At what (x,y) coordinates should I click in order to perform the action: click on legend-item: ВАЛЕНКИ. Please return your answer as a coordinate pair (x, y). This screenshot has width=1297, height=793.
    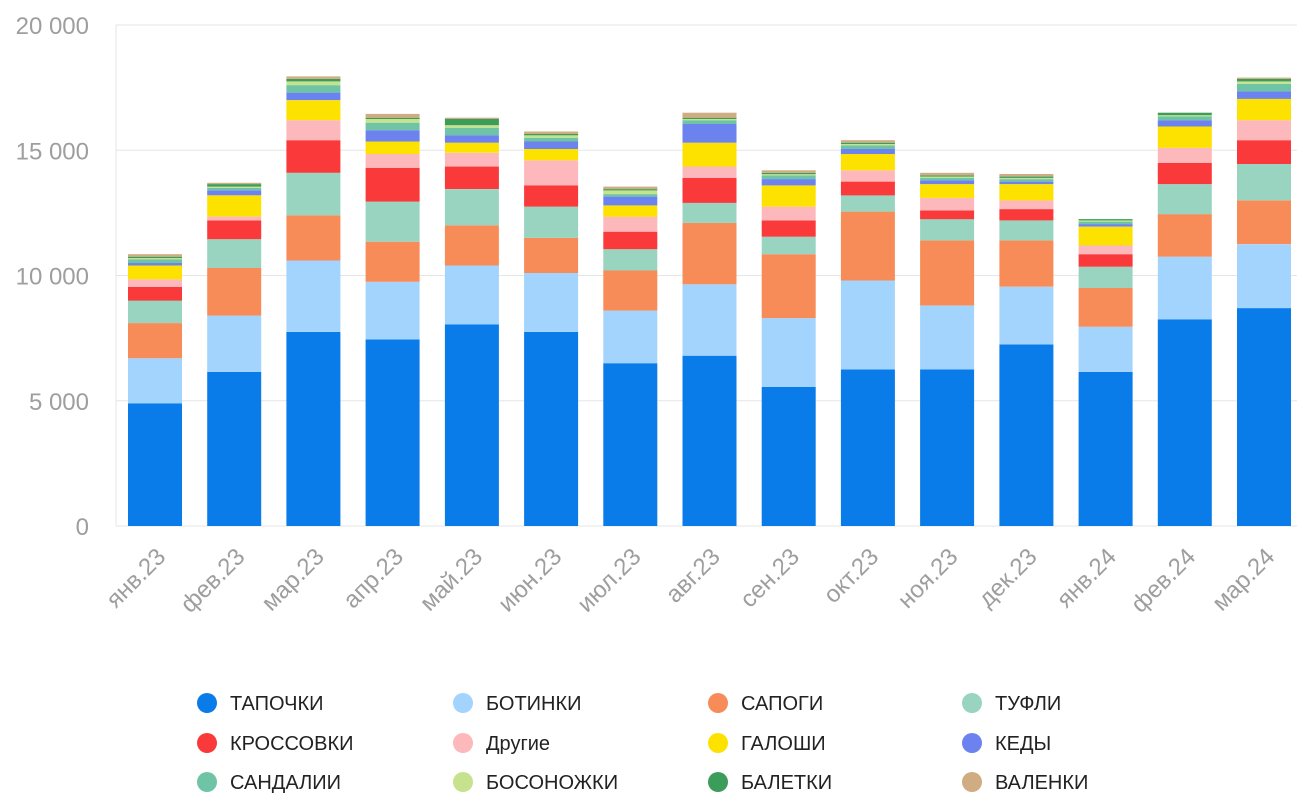
    Looking at the image, I should click on (1025, 782).